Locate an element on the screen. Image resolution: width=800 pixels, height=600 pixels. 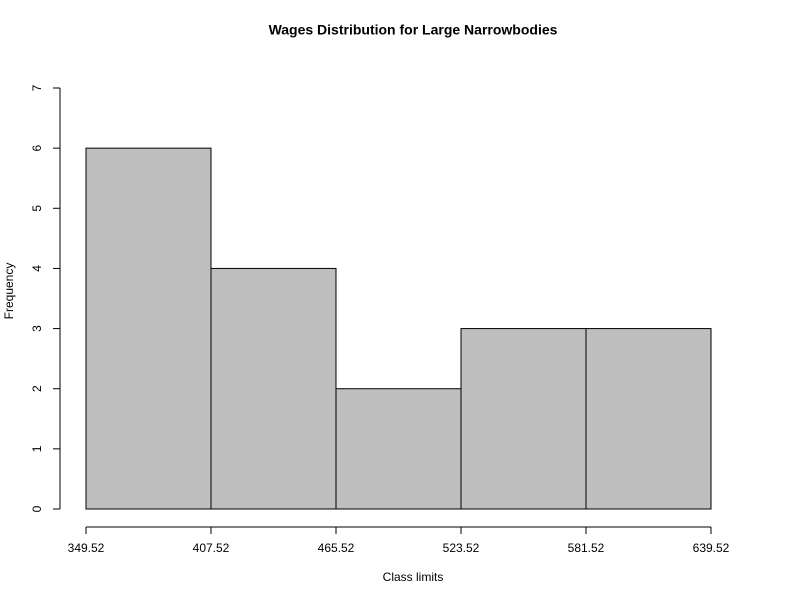
y-tick-label: 2 is located at coordinates (37, 388).